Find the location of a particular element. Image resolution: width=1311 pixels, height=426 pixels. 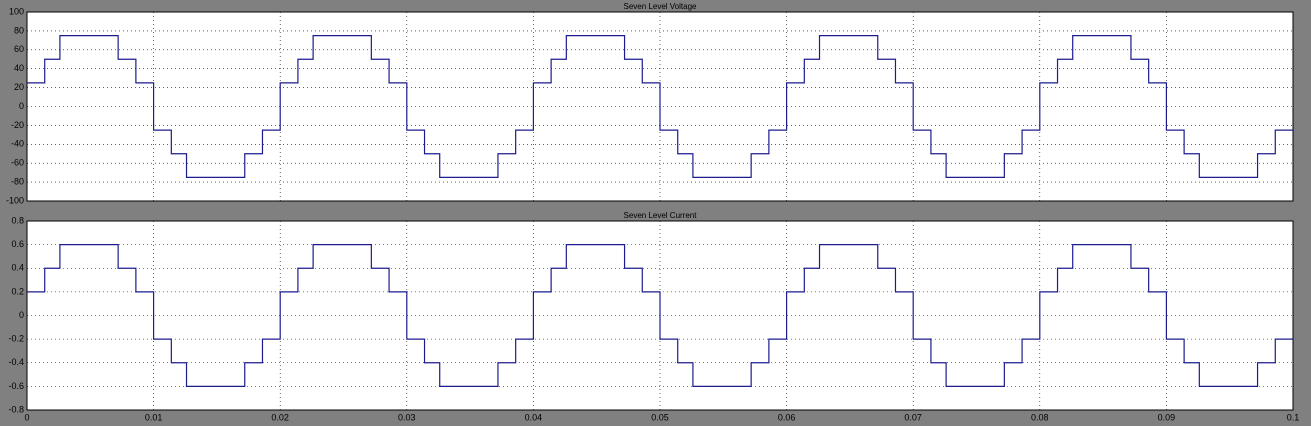

x-tick-label: 0.07 is located at coordinates (913, 417).